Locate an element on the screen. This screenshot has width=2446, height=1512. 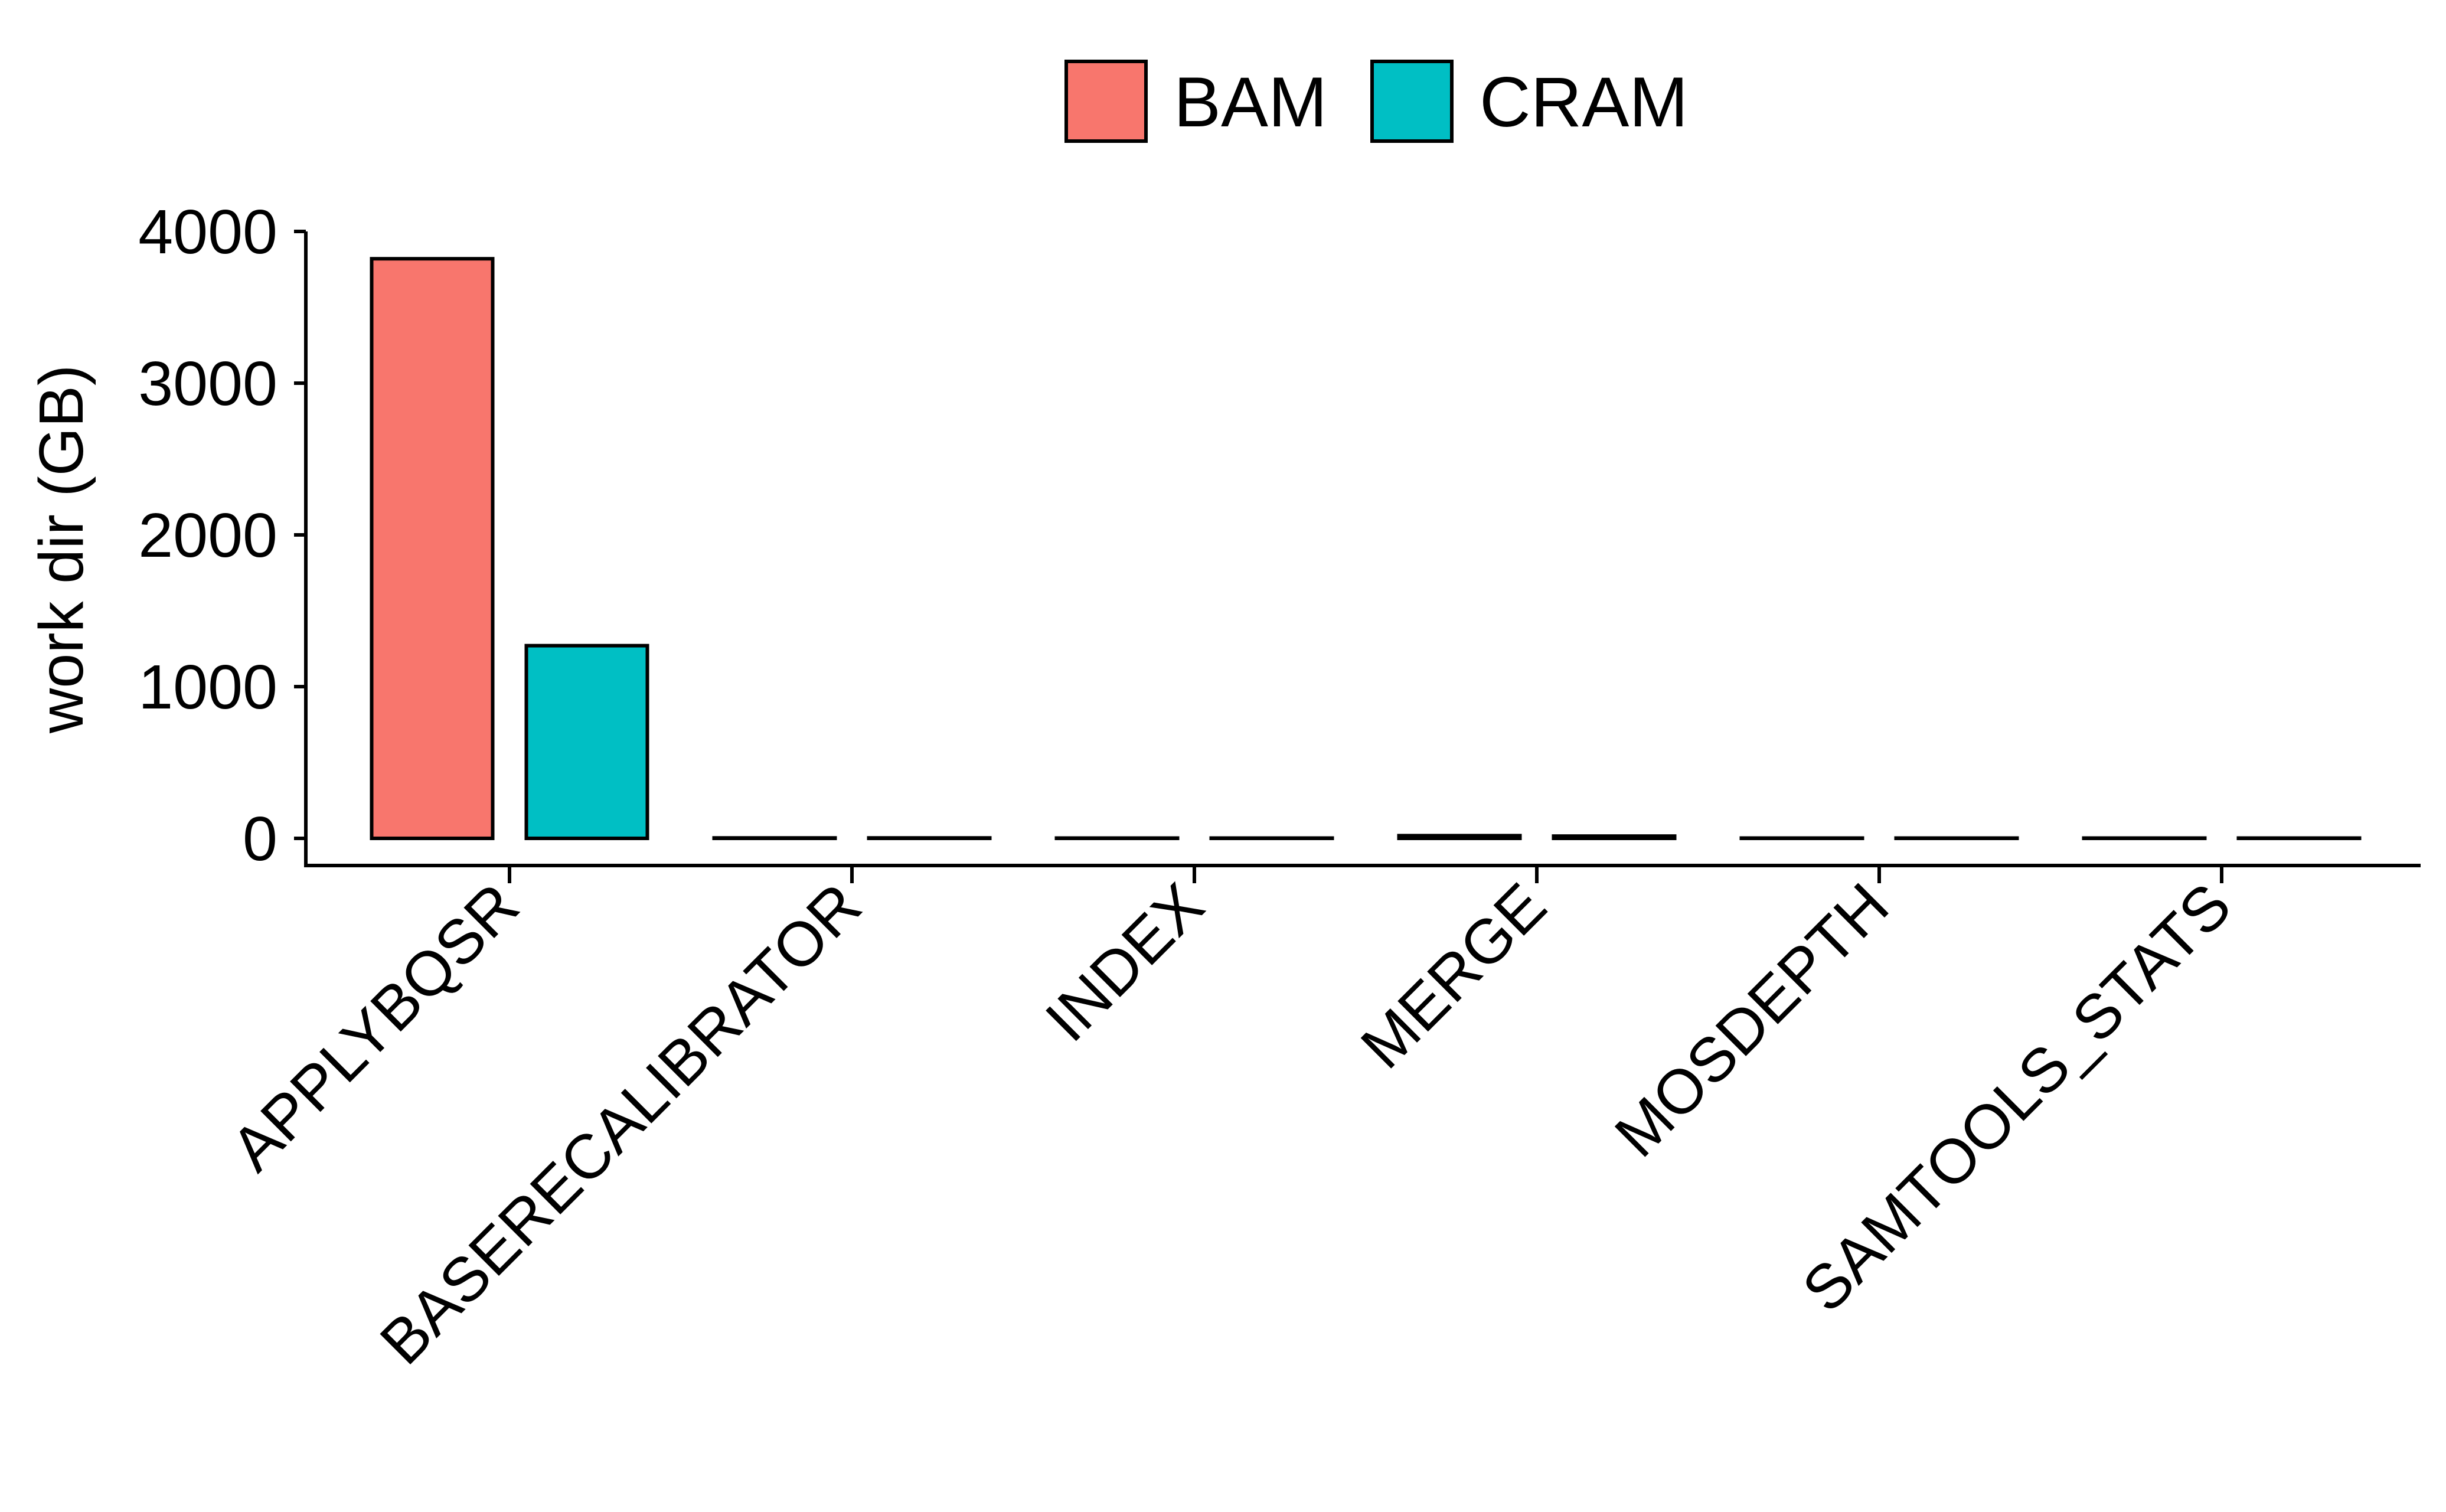
legend: BAM CRAM is located at coordinates (1376, 101).